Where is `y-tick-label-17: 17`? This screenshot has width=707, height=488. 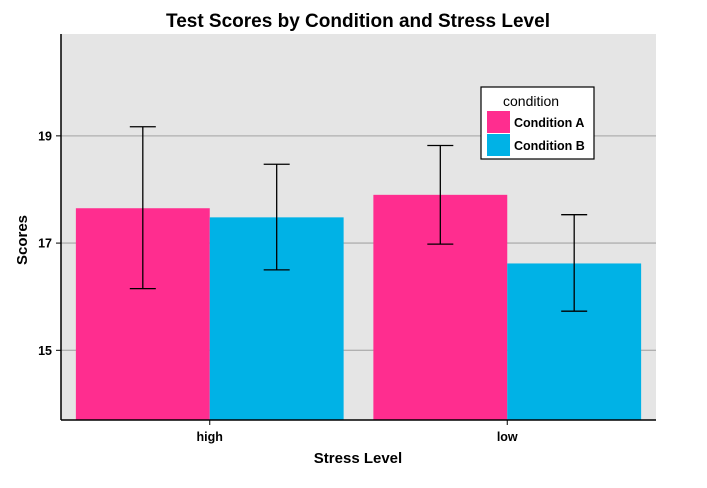 y-tick-label-17: 17 is located at coordinates (45, 244).